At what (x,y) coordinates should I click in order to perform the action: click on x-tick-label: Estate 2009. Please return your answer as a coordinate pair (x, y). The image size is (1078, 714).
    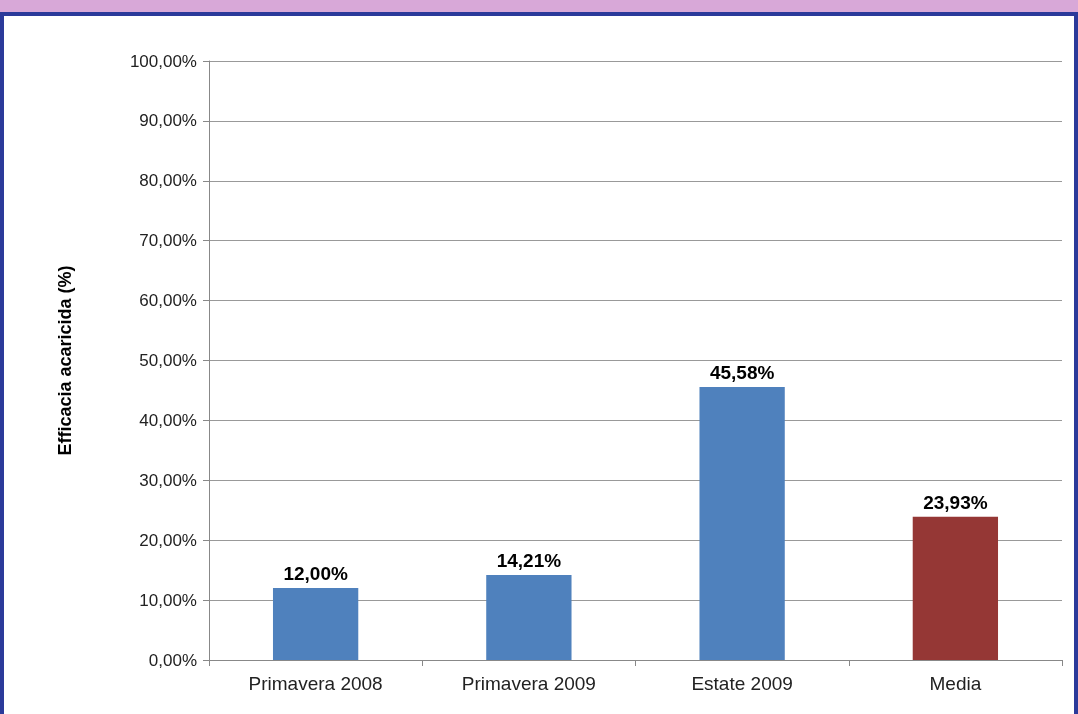
    Looking at the image, I should click on (742, 683).